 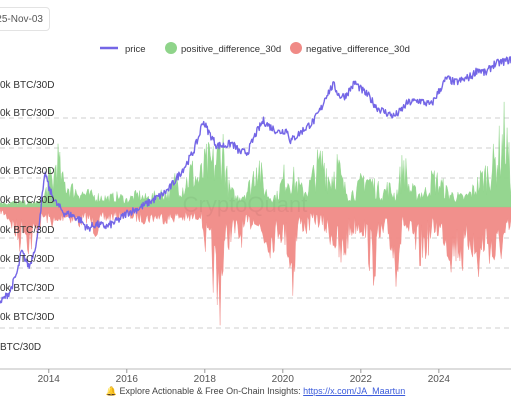 What do you see at coordinates (49, 379) in the screenshot?
I see `x-tick-label: 2014` at bounding box center [49, 379].